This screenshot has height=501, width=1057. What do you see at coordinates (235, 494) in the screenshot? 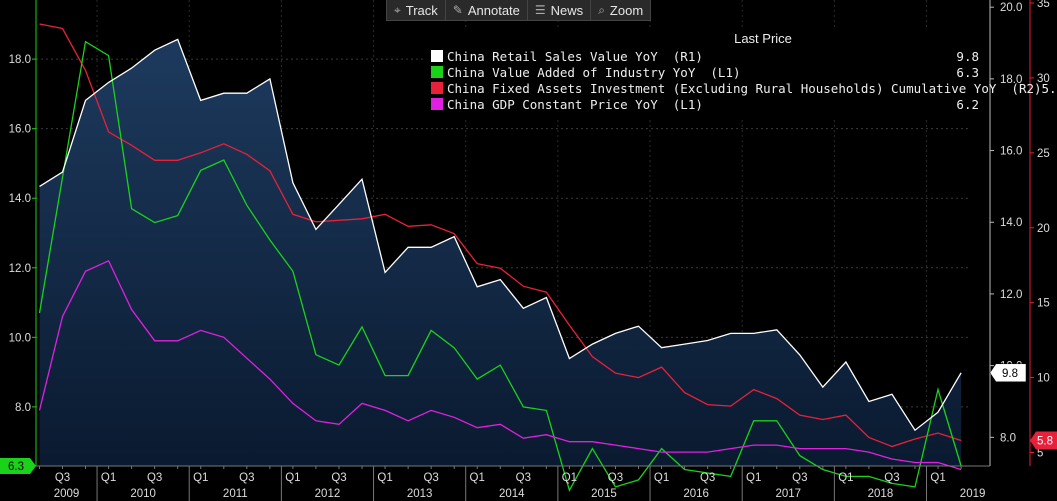
I see `x-year-label: 2011` at bounding box center [235, 494].